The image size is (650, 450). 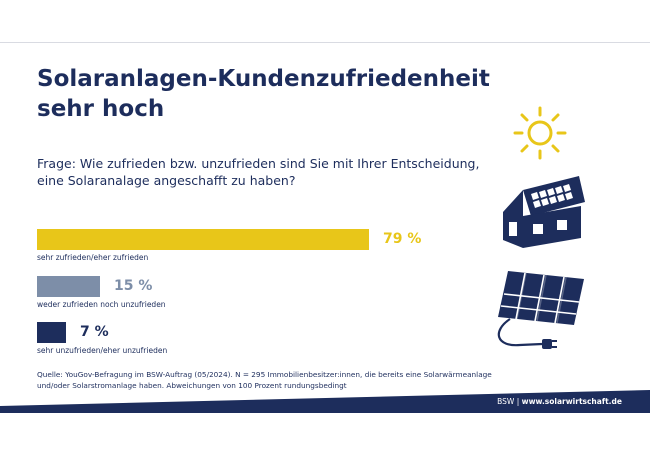 I want to click on value-label-2: 15 %, so click(x=133, y=286).